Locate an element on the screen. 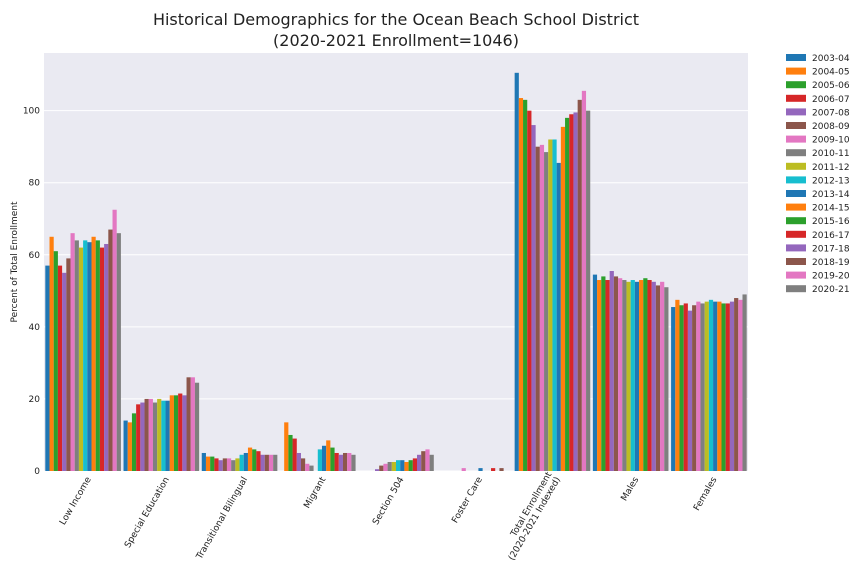 The width and height of the screenshot is (864, 576). y-tick-label: 100 is located at coordinates (31, 112).